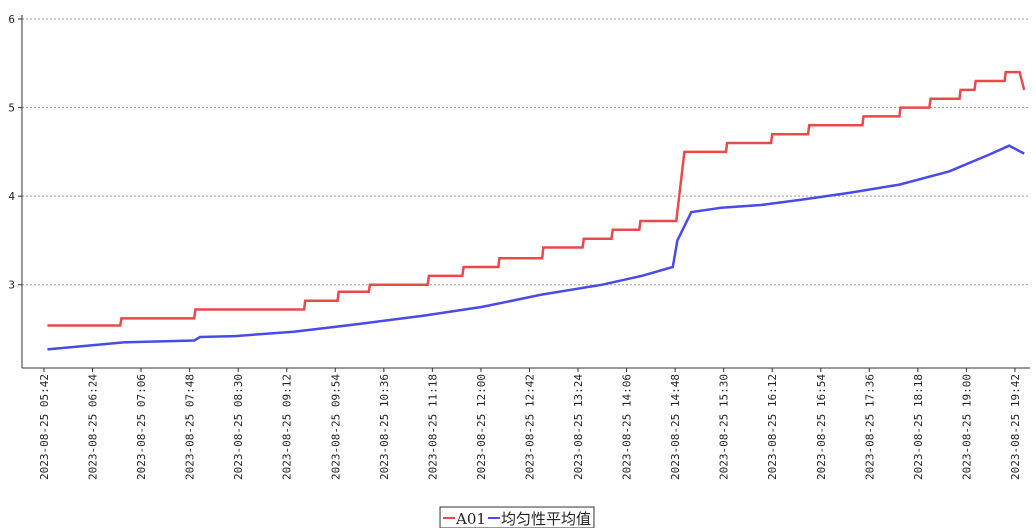 The image size is (1036, 528). I want to click on x-tick-label: 2023-08-25 17:36, so click(869, 427).